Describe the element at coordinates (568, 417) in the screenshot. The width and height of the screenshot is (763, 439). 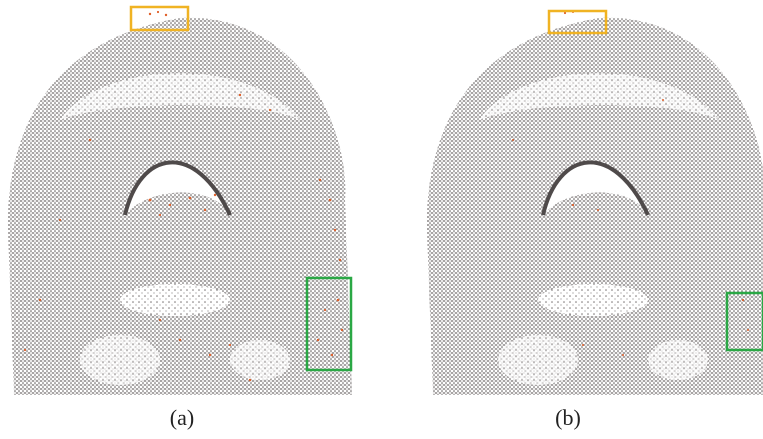
I see `caption-b: (b)` at that location.